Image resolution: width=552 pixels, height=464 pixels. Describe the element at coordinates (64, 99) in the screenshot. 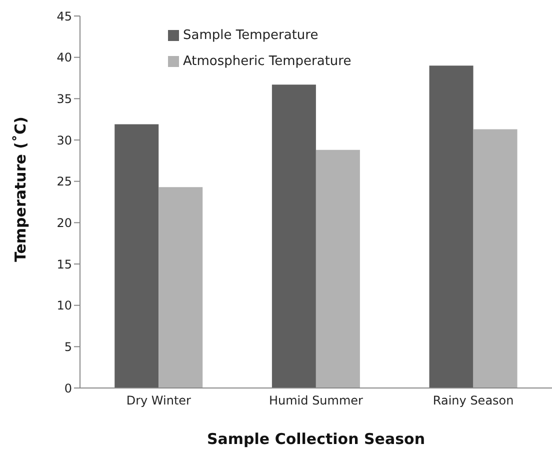

I see `y-tick-label: 35` at that location.